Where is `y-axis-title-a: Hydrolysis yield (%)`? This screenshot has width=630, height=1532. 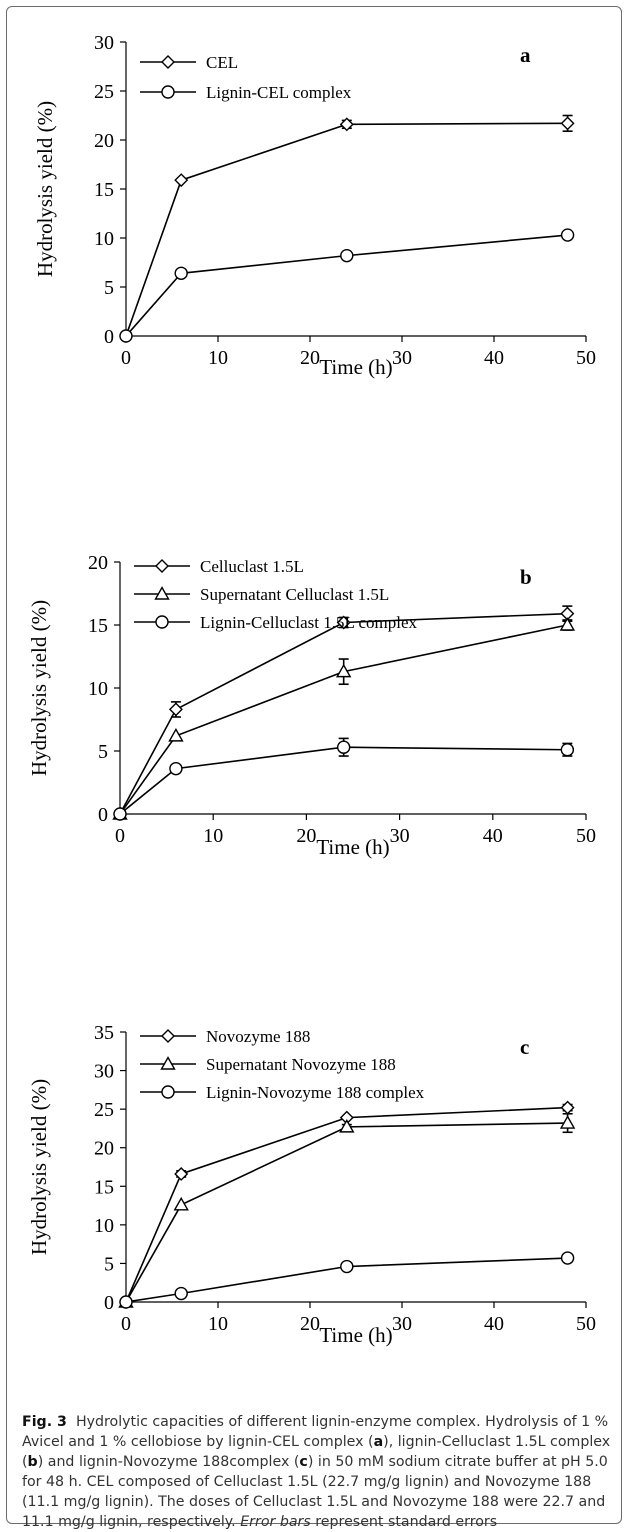
y-axis-title-a: Hydrolysis yield (%) is located at coordinates (45, 189).